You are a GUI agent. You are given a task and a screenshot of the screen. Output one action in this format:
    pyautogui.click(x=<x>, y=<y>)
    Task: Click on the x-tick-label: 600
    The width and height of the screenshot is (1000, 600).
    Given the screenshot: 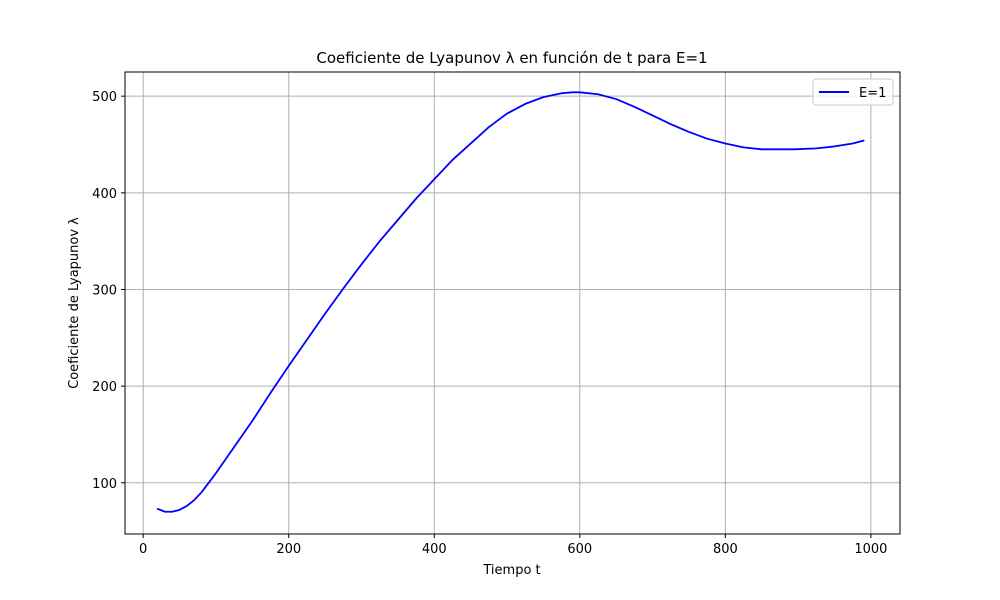 What is the action you would take?
    pyautogui.click(x=579, y=549)
    